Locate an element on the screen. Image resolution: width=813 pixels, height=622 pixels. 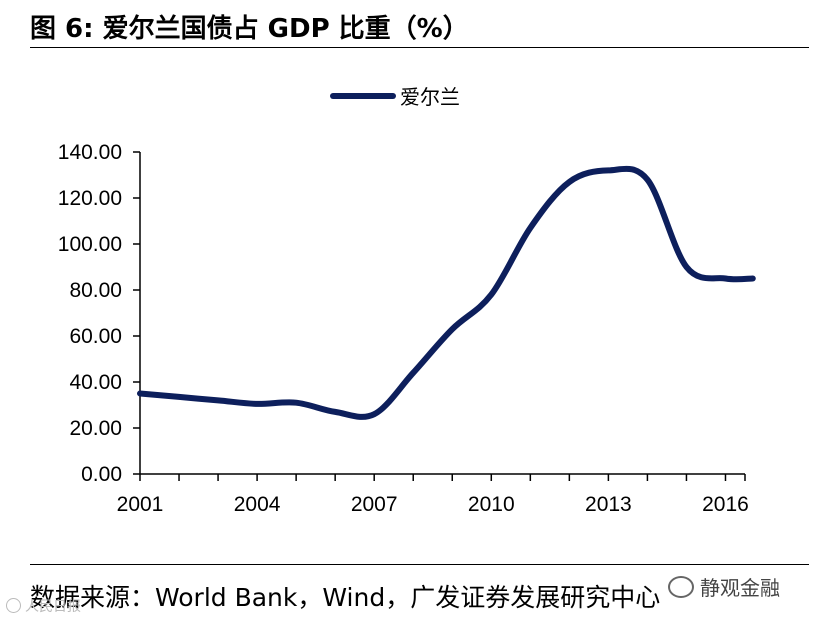
x-tick-label: 2013 is located at coordinates (608, 504).